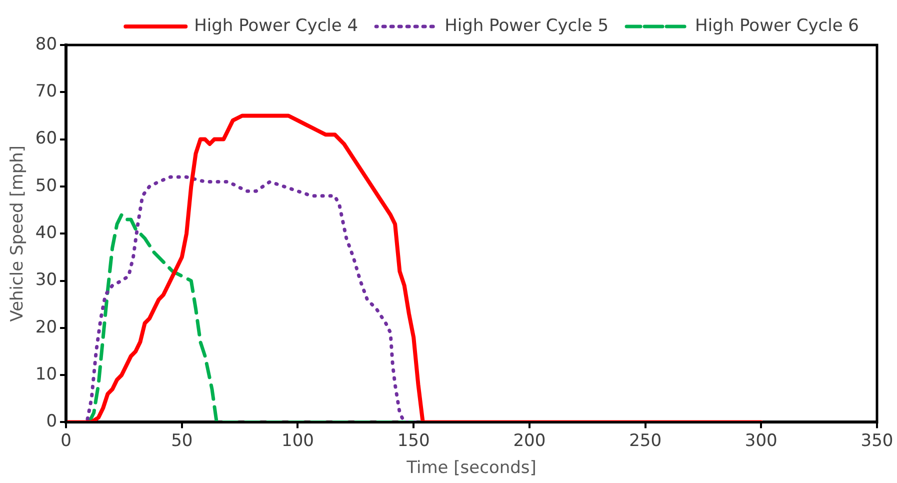 Image resolution: width=897 pixels, height=483 pixels. Describe the element at coordinates (46, 327) in the screenshot. I see `y-tick-label: 20` at that location.